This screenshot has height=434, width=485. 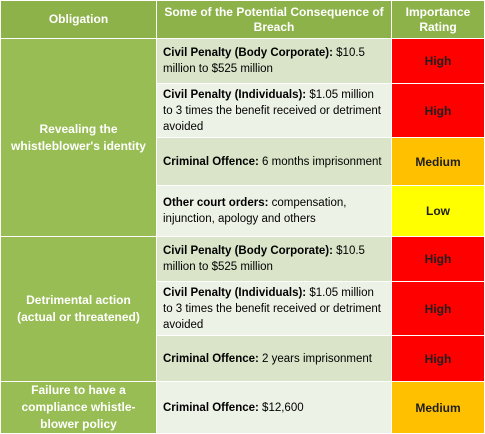 I want to click on consequence-text: $12,600, so click(x=281, y=407).